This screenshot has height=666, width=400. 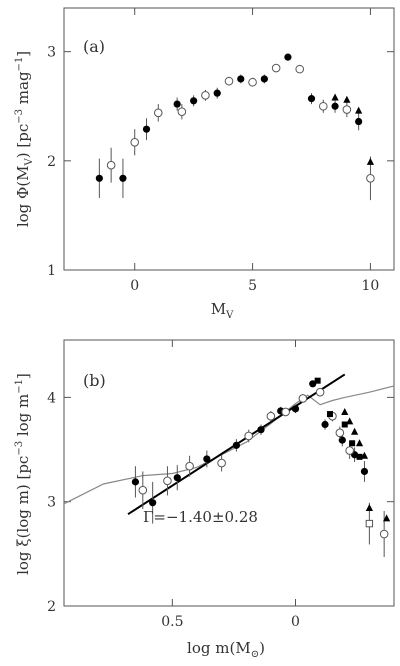 What do you see at coordinates (134, 286) in the screenshot?
I see `x-tick-label-a: 0` at bounding box center [134, 286].